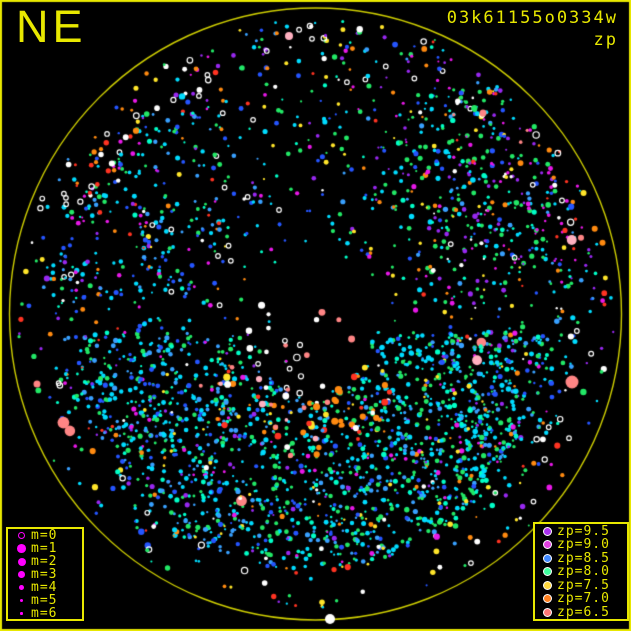 Image resolution: width=631 pixels, height=631 pixels. I want to click on size-legend-row: m=2, so click(47, 561).